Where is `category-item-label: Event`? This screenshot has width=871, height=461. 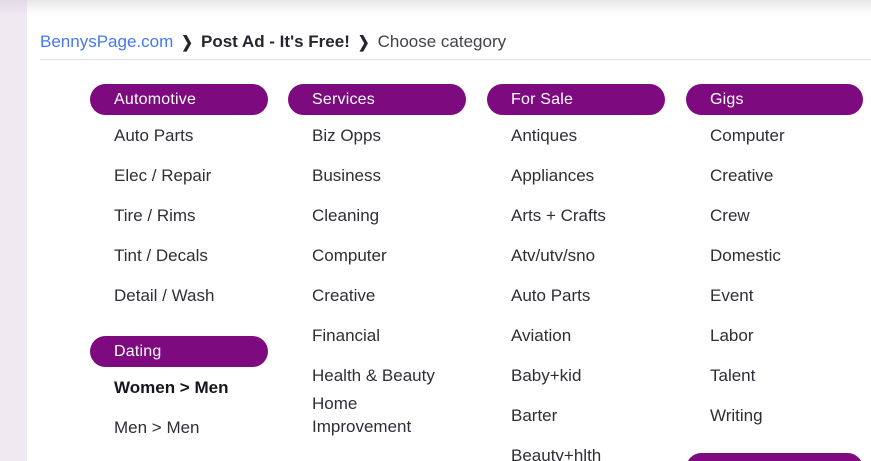 category-item-label: Event is located at coordinates (732, 295).